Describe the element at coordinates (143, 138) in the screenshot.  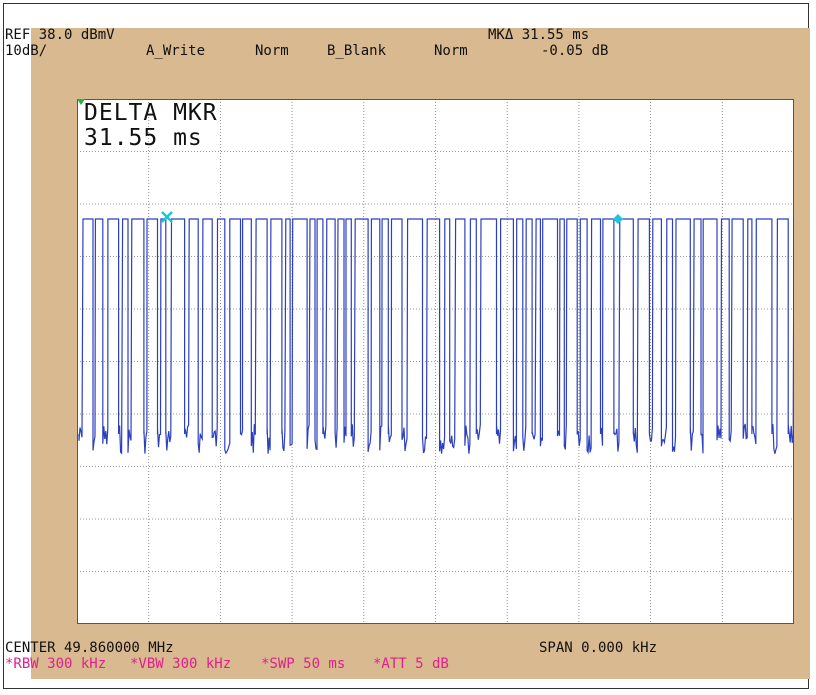
I see `delta-marker-value: 31.55 ms` at that location.